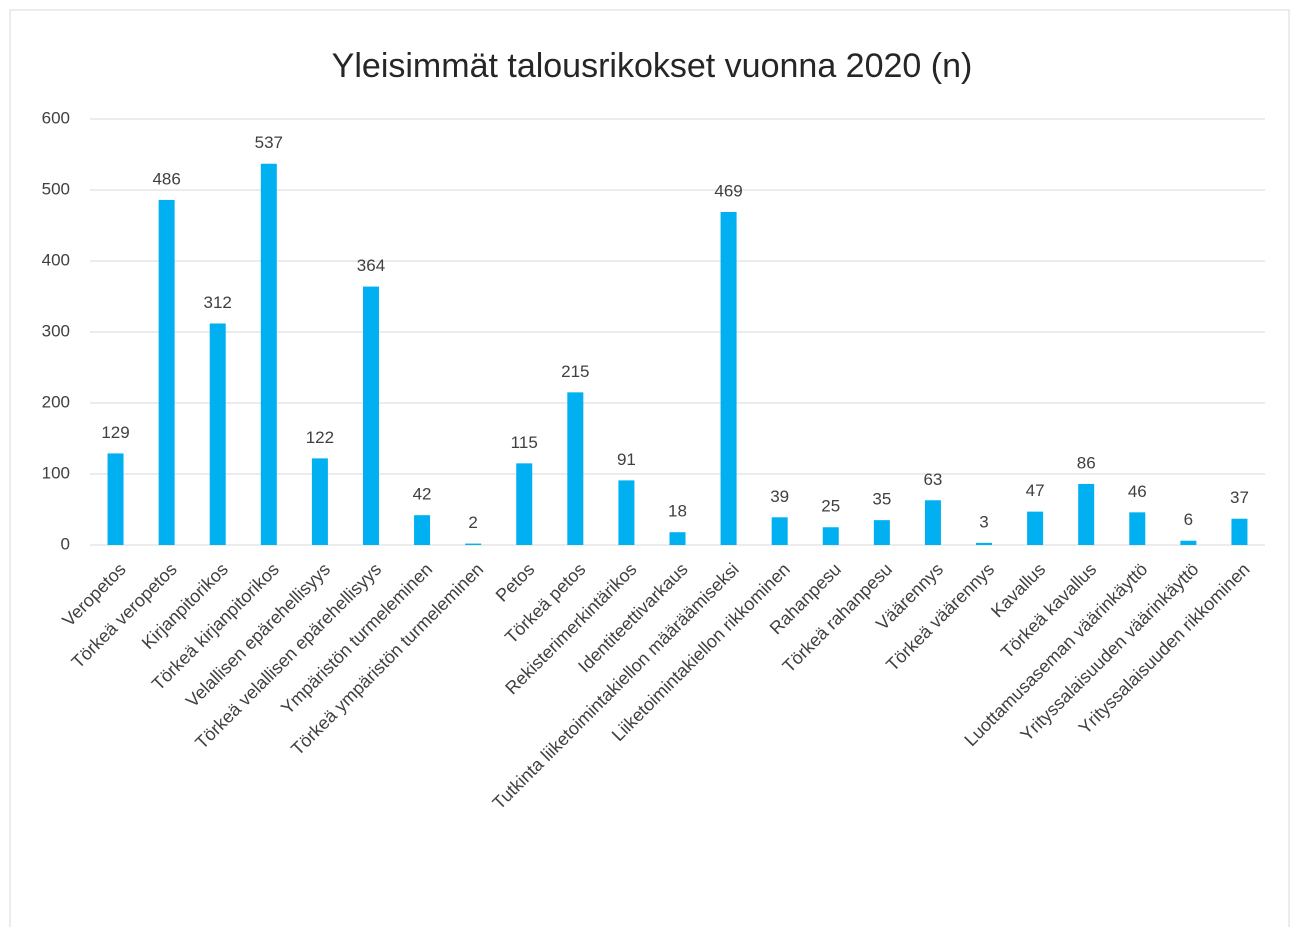 The width and height of the screenshot is (1299, 927). Describe the element at coordinates (932, 479) in the screenshot. I see `data-label: 63` at that location.